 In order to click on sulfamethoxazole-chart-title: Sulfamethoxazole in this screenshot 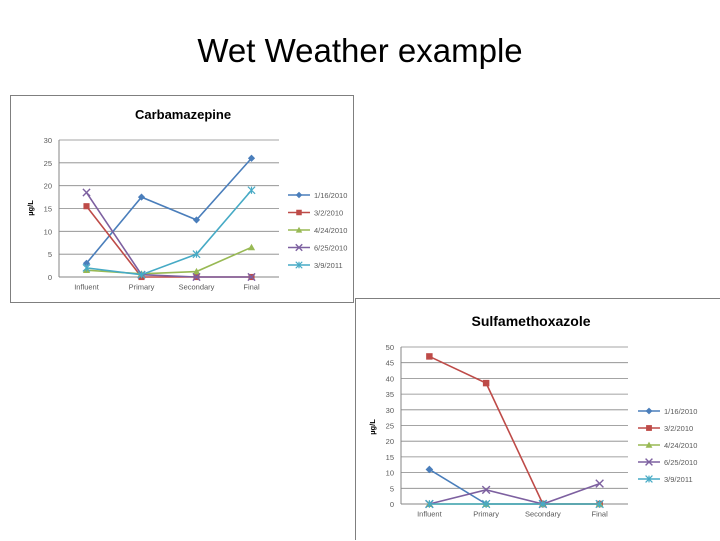, I will do `click(530, 321)`.